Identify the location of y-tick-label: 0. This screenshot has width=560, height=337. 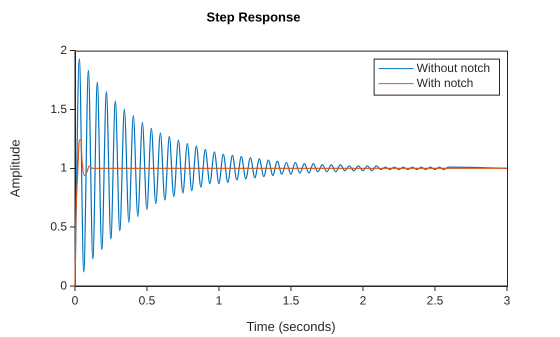
(64, 285).